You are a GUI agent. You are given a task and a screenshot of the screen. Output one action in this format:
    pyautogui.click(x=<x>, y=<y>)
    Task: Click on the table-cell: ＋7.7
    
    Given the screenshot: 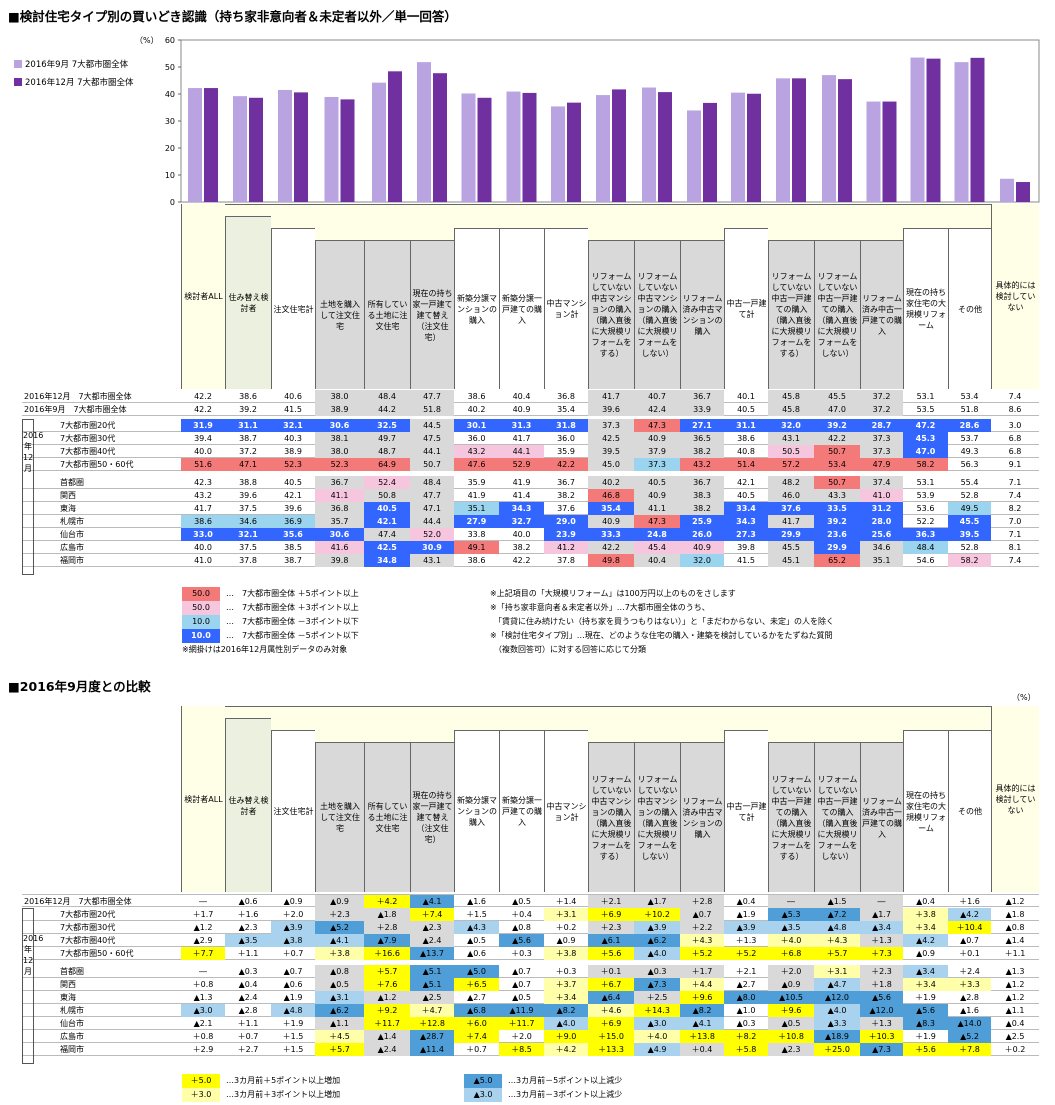 What is the action you would take?
    pyautogui.click(x=203, y=953)
    